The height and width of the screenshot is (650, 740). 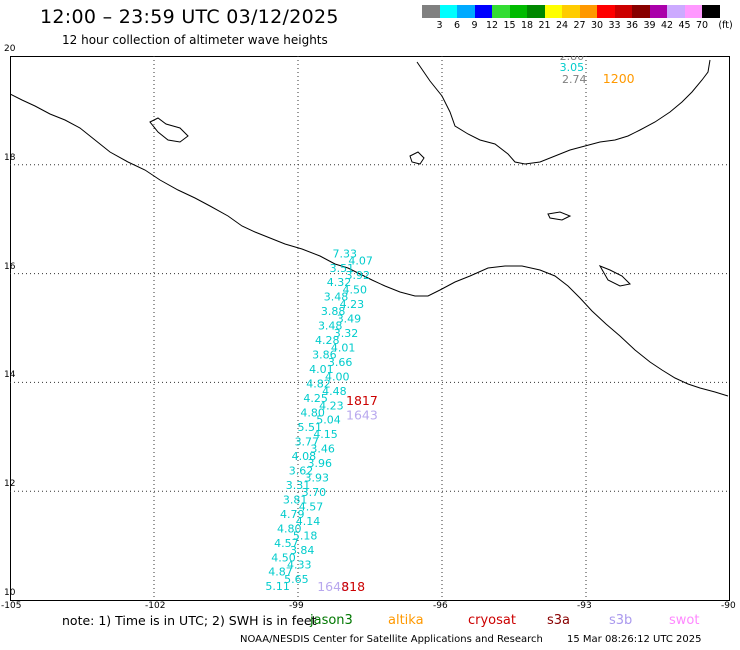 I want to click on legend-tick-label: 39, so click(x=649, y=25).